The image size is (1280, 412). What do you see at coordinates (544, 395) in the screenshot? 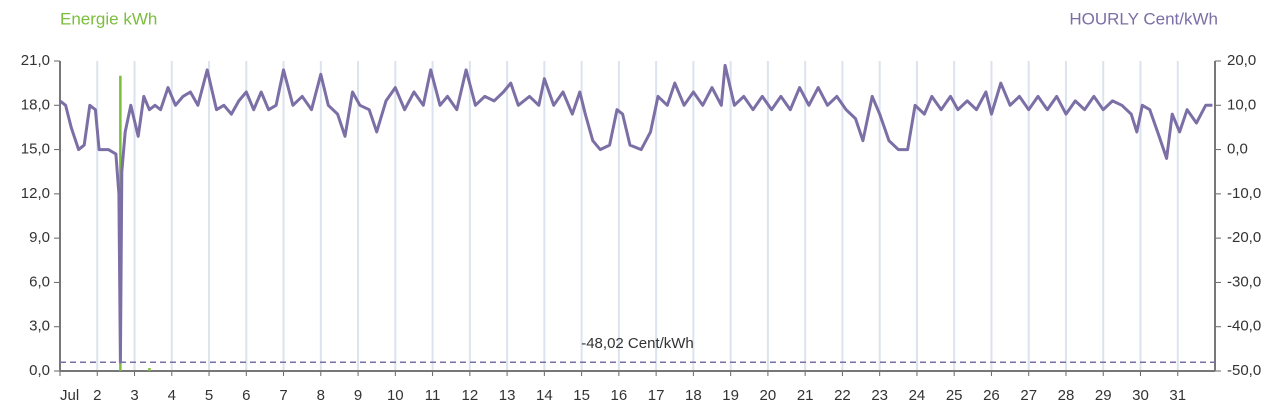
I see `x-tick-label: 14` at bounding box center [544, 395].